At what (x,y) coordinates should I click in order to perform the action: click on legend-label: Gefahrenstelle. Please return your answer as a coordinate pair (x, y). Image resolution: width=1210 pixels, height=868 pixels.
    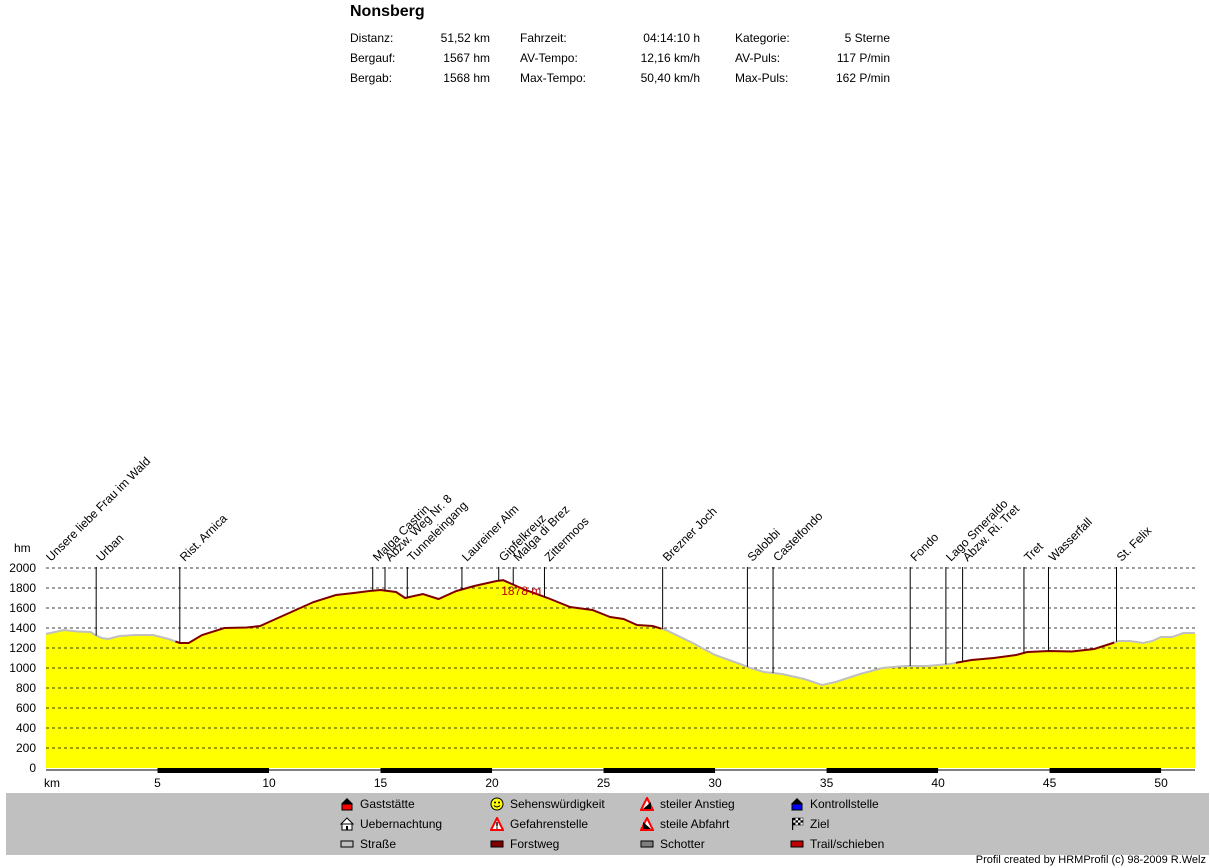
    Looking at the image, I should click on (549, 824).